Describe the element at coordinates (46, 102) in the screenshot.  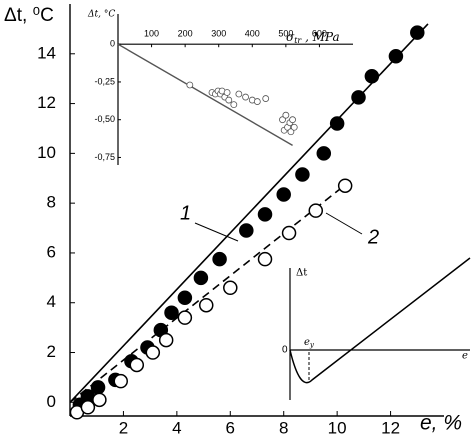
I see `y-tick-label: 12` at that location.